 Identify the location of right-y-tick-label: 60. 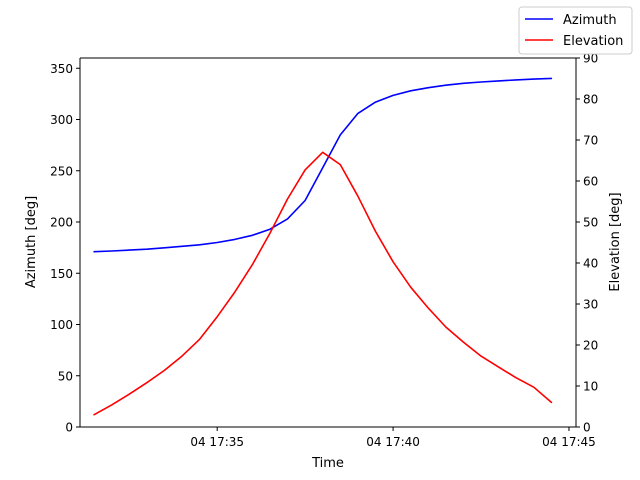
(590, 182).